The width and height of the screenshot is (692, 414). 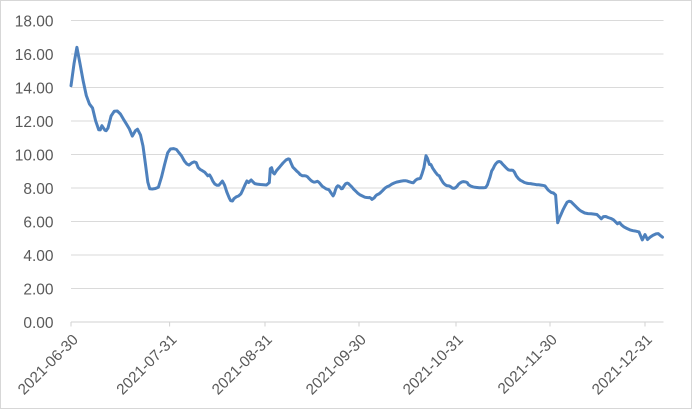 What do you see at coordinates (34, 122) in the screenshot?
I see `svg-text: 12.00` at bounding box center [34, 122].